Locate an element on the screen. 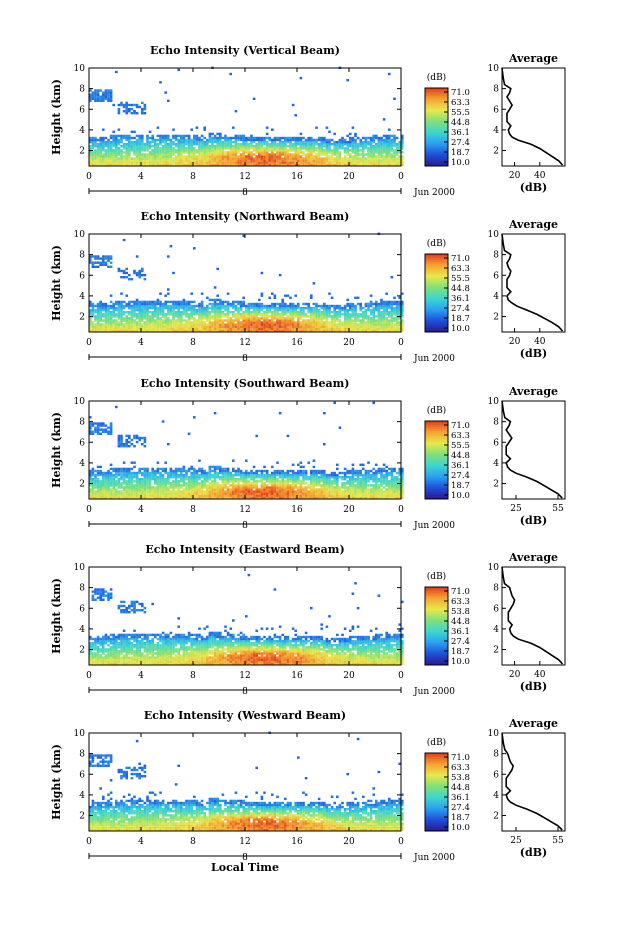 The height and width of the screenshot is (929, 617). x-tick-label: 4 is located at coordinates (141, 343).